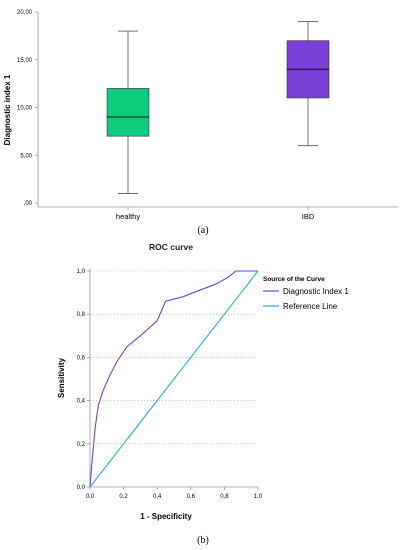 The width and height of the screenshot is (407, 550). I want to click on legend-entry-label: Diagnostic Index 1, so click(316, 291).